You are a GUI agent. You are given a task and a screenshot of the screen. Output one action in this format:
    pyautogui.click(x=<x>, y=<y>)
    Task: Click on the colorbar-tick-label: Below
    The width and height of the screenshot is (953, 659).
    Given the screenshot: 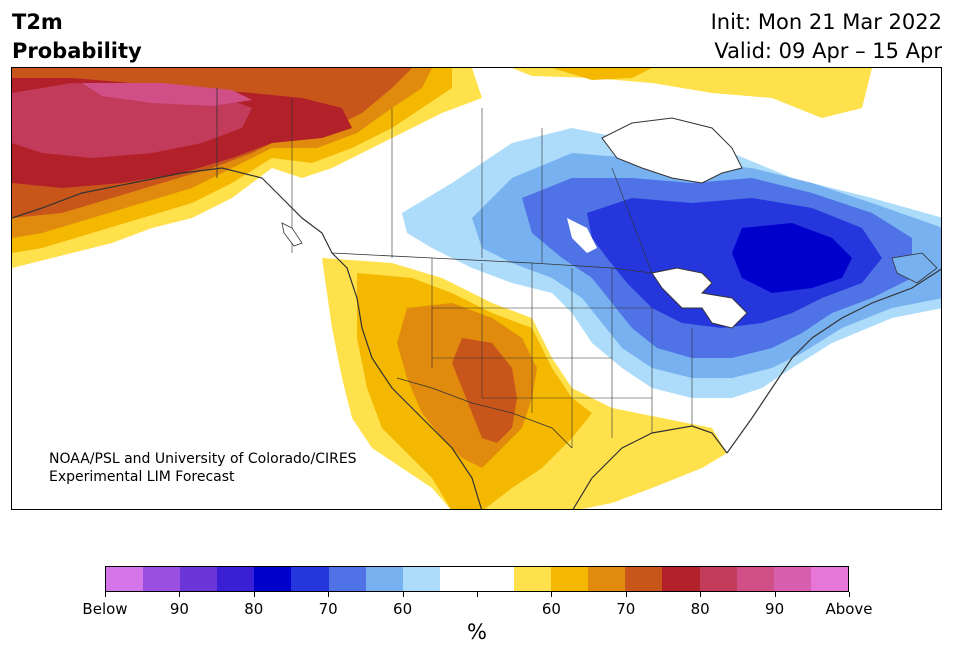 What is the action you would take?
    pyautogui.click(x=105, y=609)
    